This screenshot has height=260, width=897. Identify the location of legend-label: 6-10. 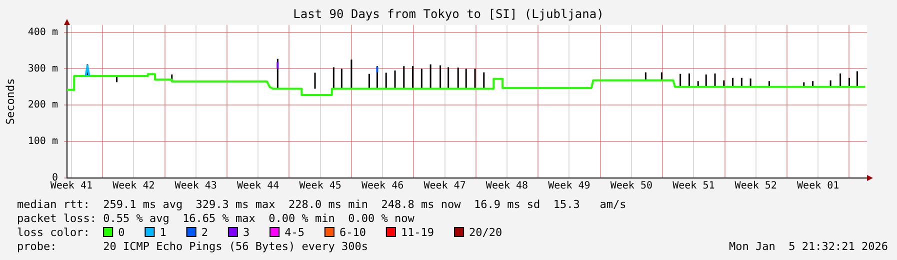
(352, 232).